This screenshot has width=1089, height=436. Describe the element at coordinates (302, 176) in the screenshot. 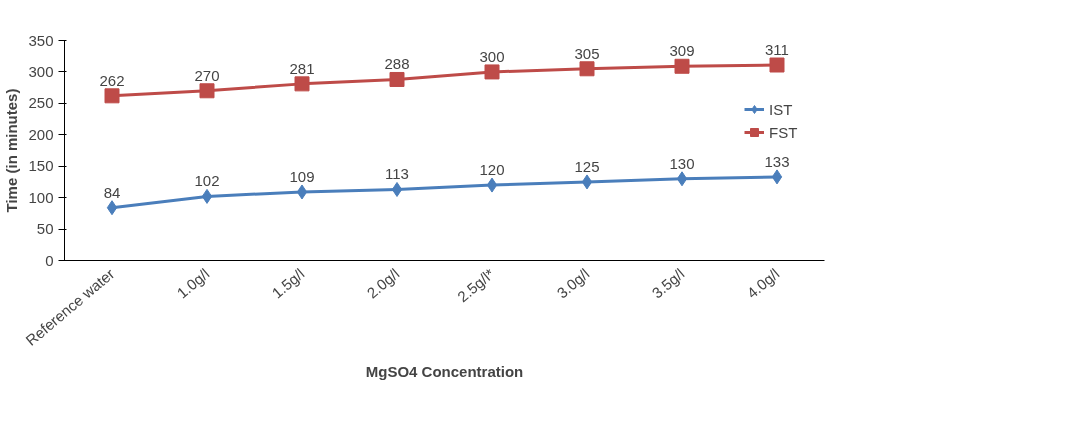

I see `data-label: 109` at that location.